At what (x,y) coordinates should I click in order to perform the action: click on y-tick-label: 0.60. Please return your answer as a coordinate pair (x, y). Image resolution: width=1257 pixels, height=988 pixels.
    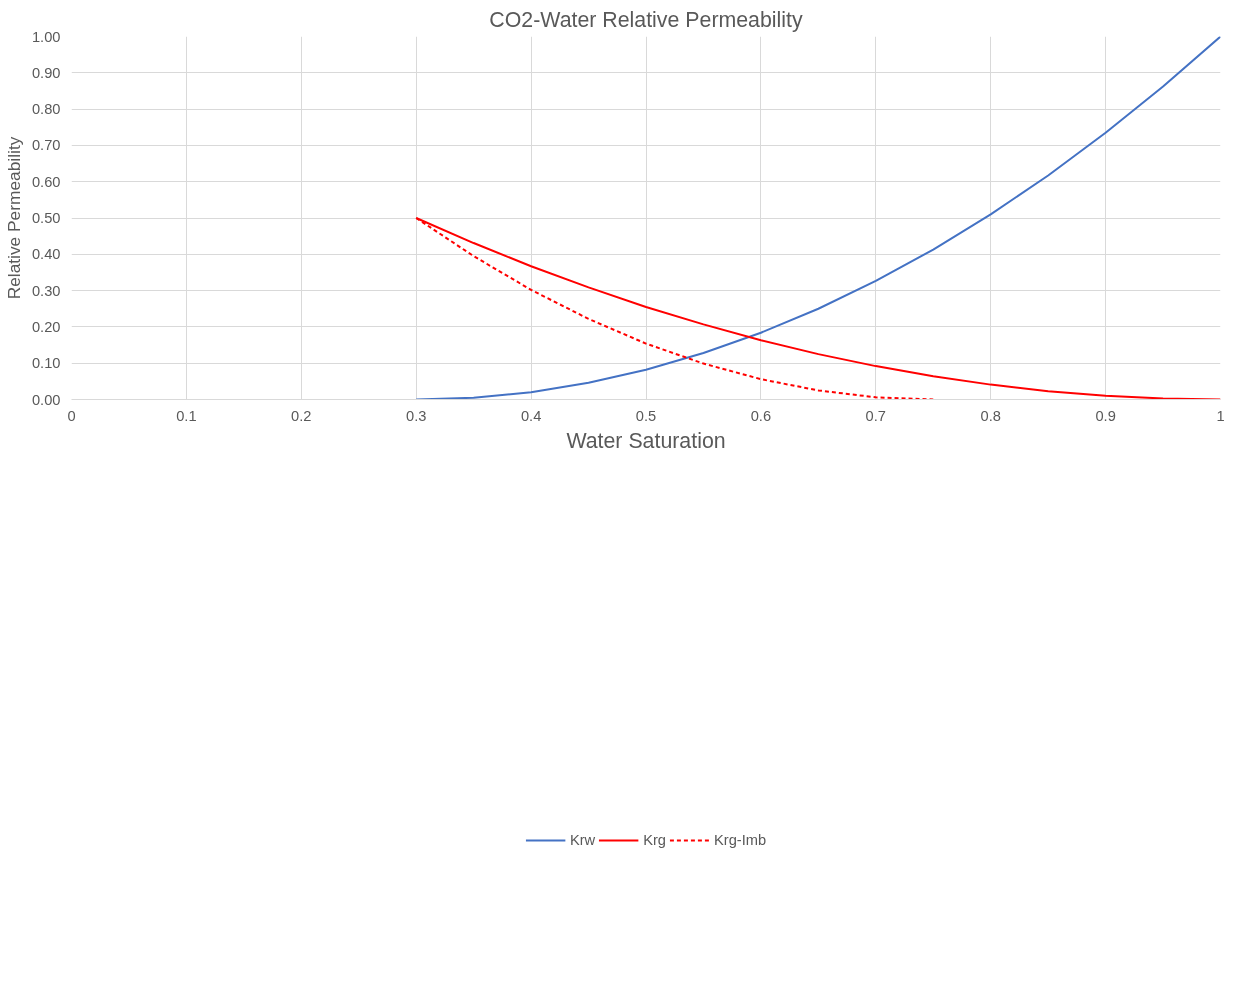
    Looking at the image, I should click on (46, 181).